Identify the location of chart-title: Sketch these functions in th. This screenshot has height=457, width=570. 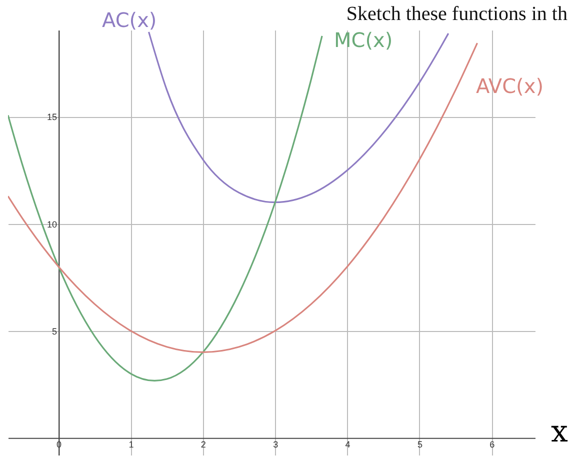
(457, 14).